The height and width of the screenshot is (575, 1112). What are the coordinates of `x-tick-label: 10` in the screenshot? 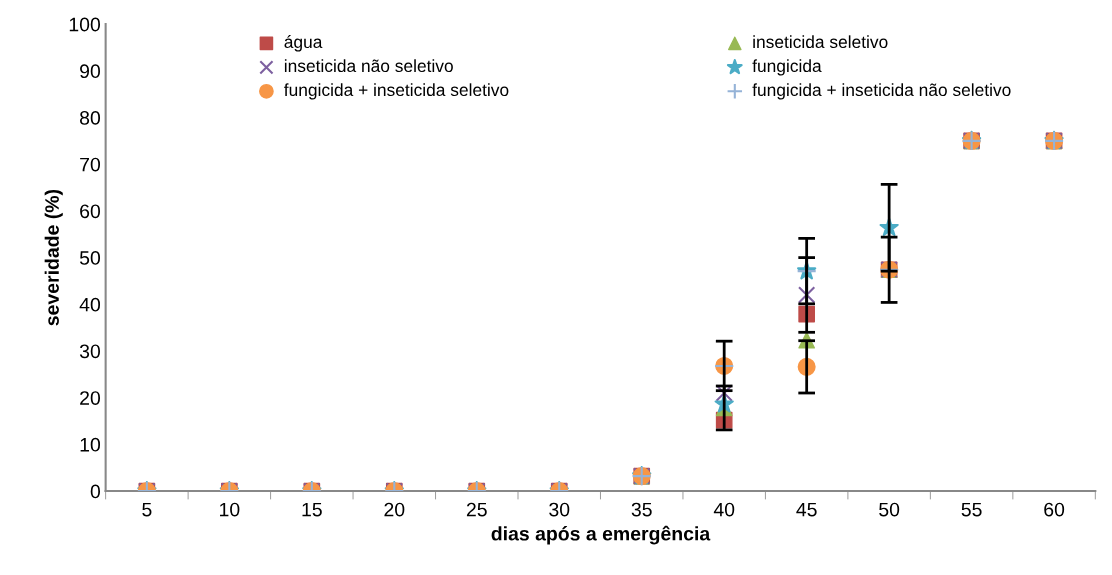 It's located at (230, 509).